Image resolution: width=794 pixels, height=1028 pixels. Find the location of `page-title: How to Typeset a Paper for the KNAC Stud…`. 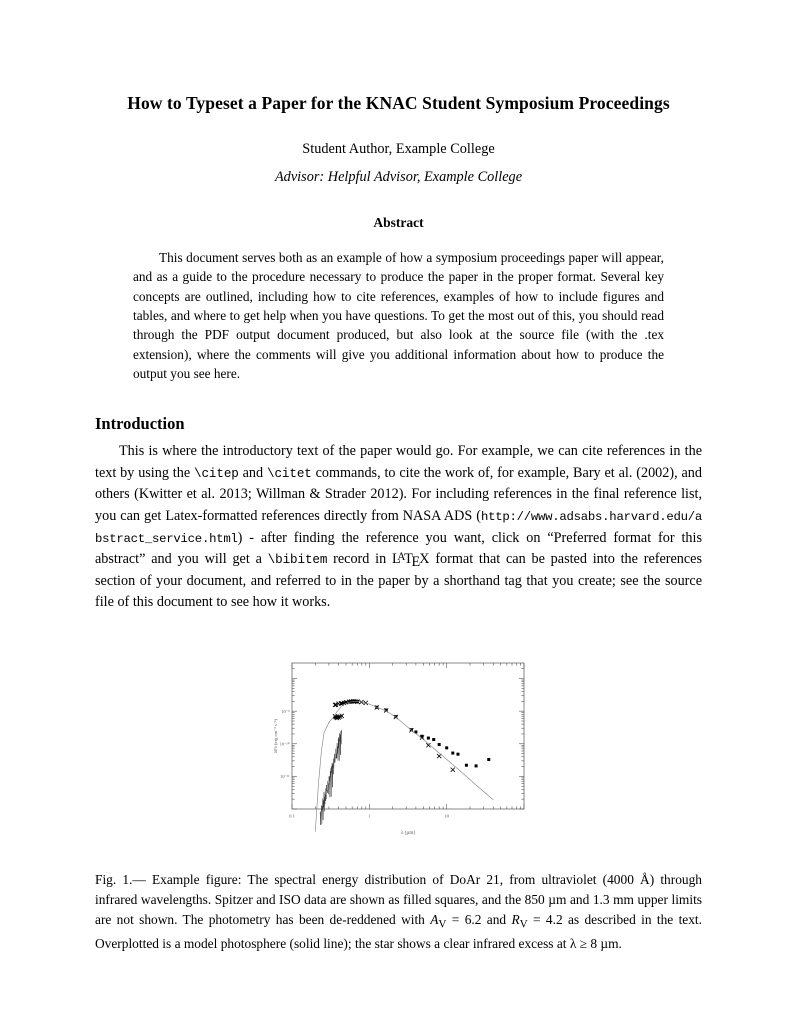

page-title: How to Typeset a Paper for the KNAC Stud… is located at coordinates (398, 103).